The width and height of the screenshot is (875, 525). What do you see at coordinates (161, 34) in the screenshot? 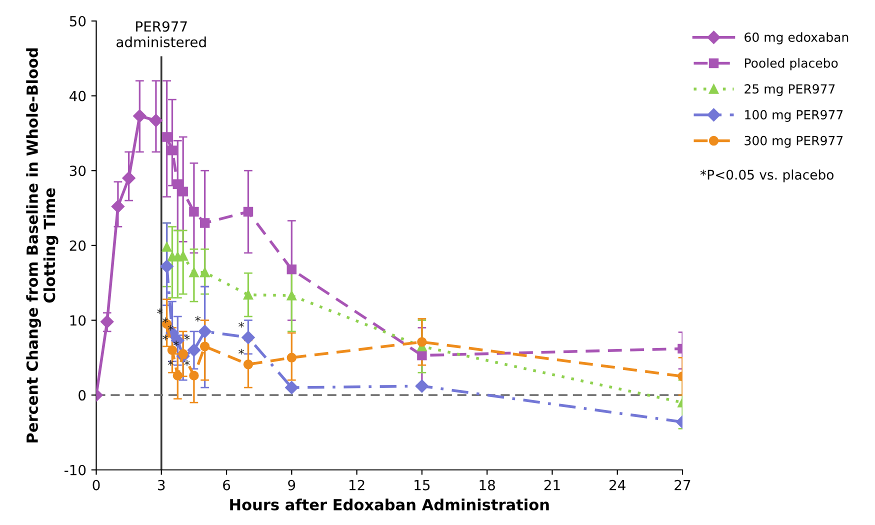
I see `ref-line-label: PER977 administered` at bounding box center [161, 34].